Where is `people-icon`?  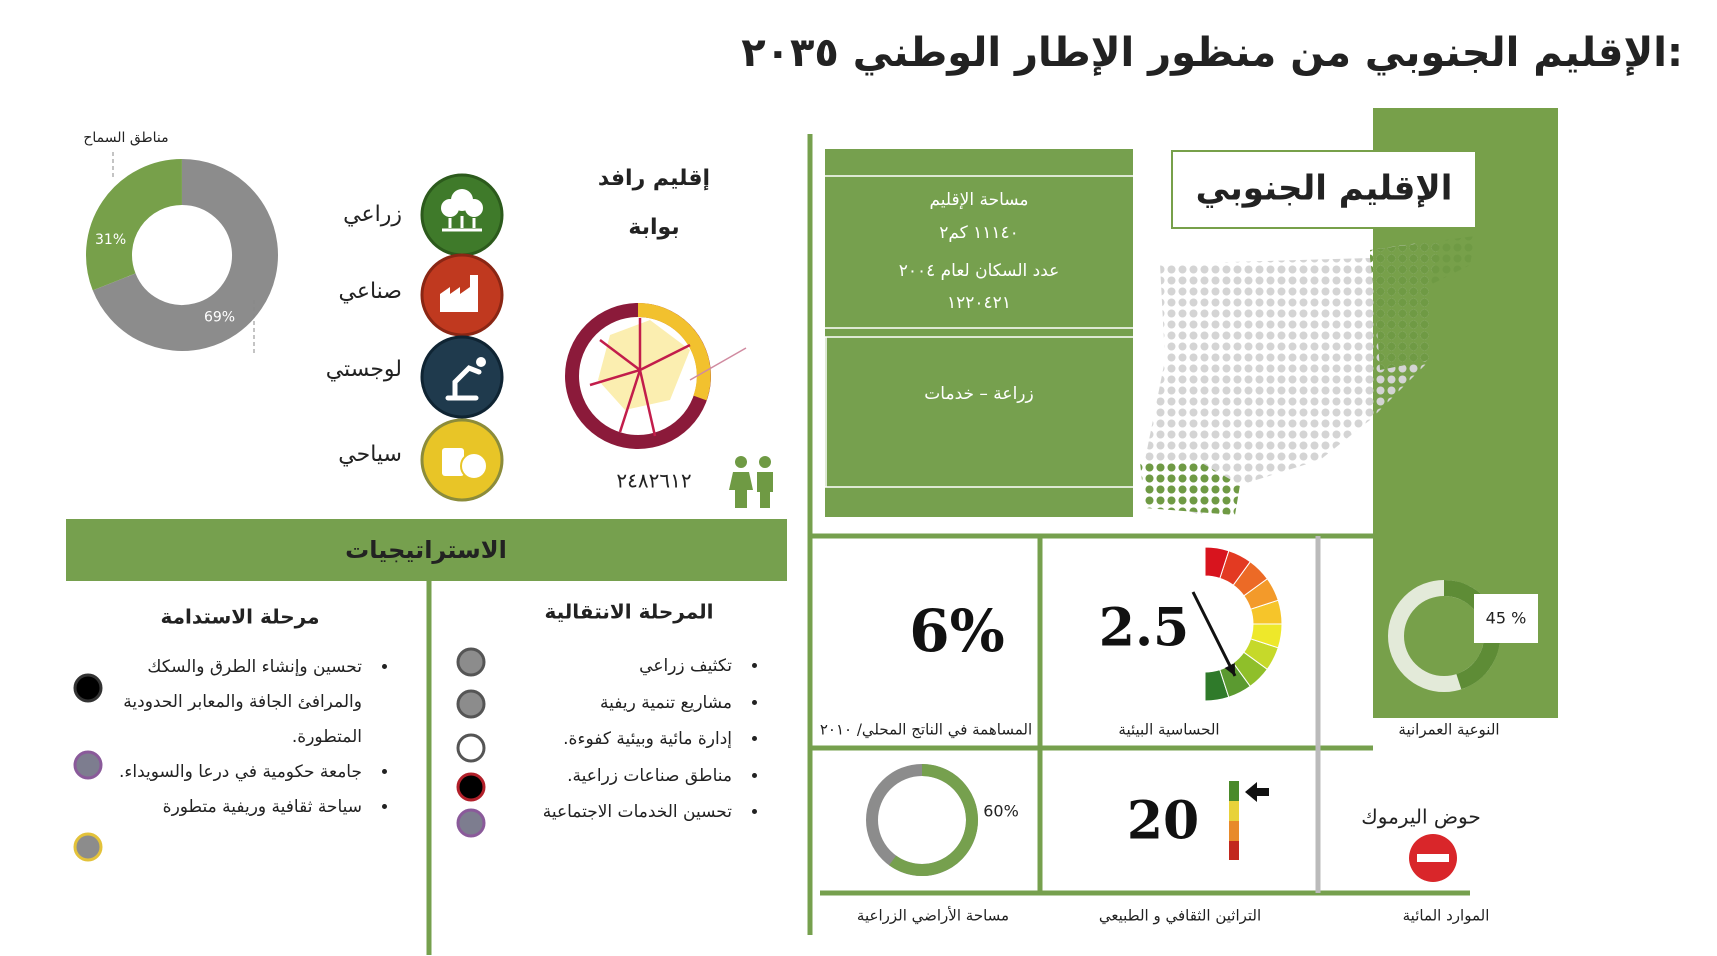
people-icon is located at coordinates (751, 482).